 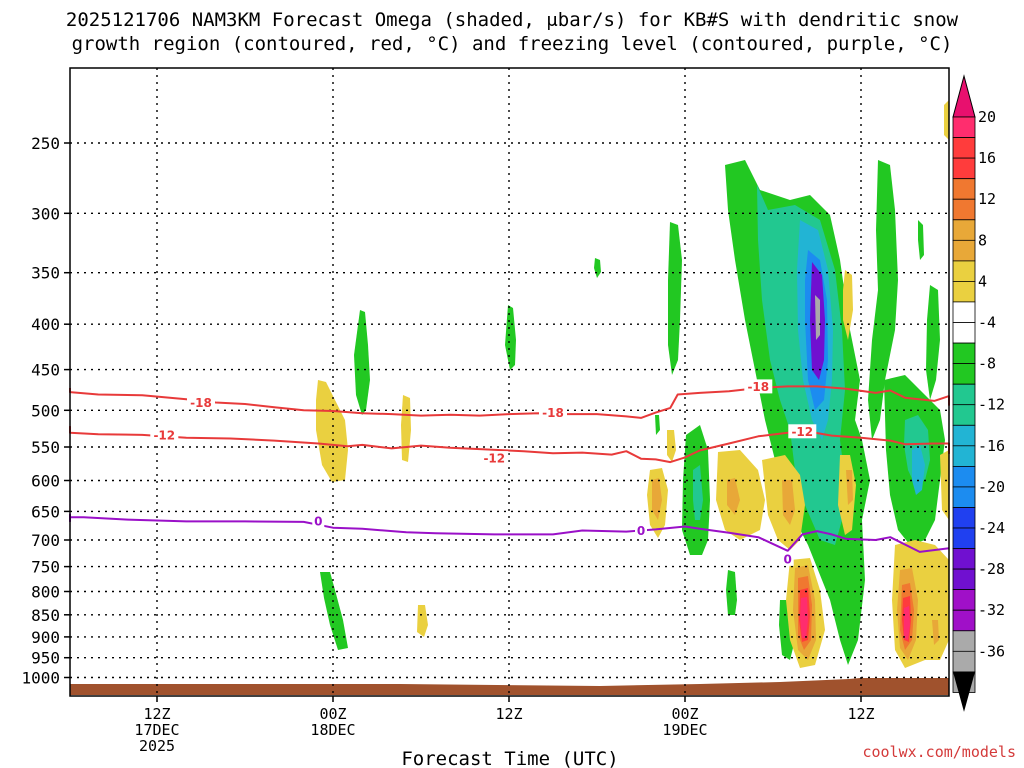 I want to click on x-tick-label-36-0: 12Z, so click(x=508, y=714).